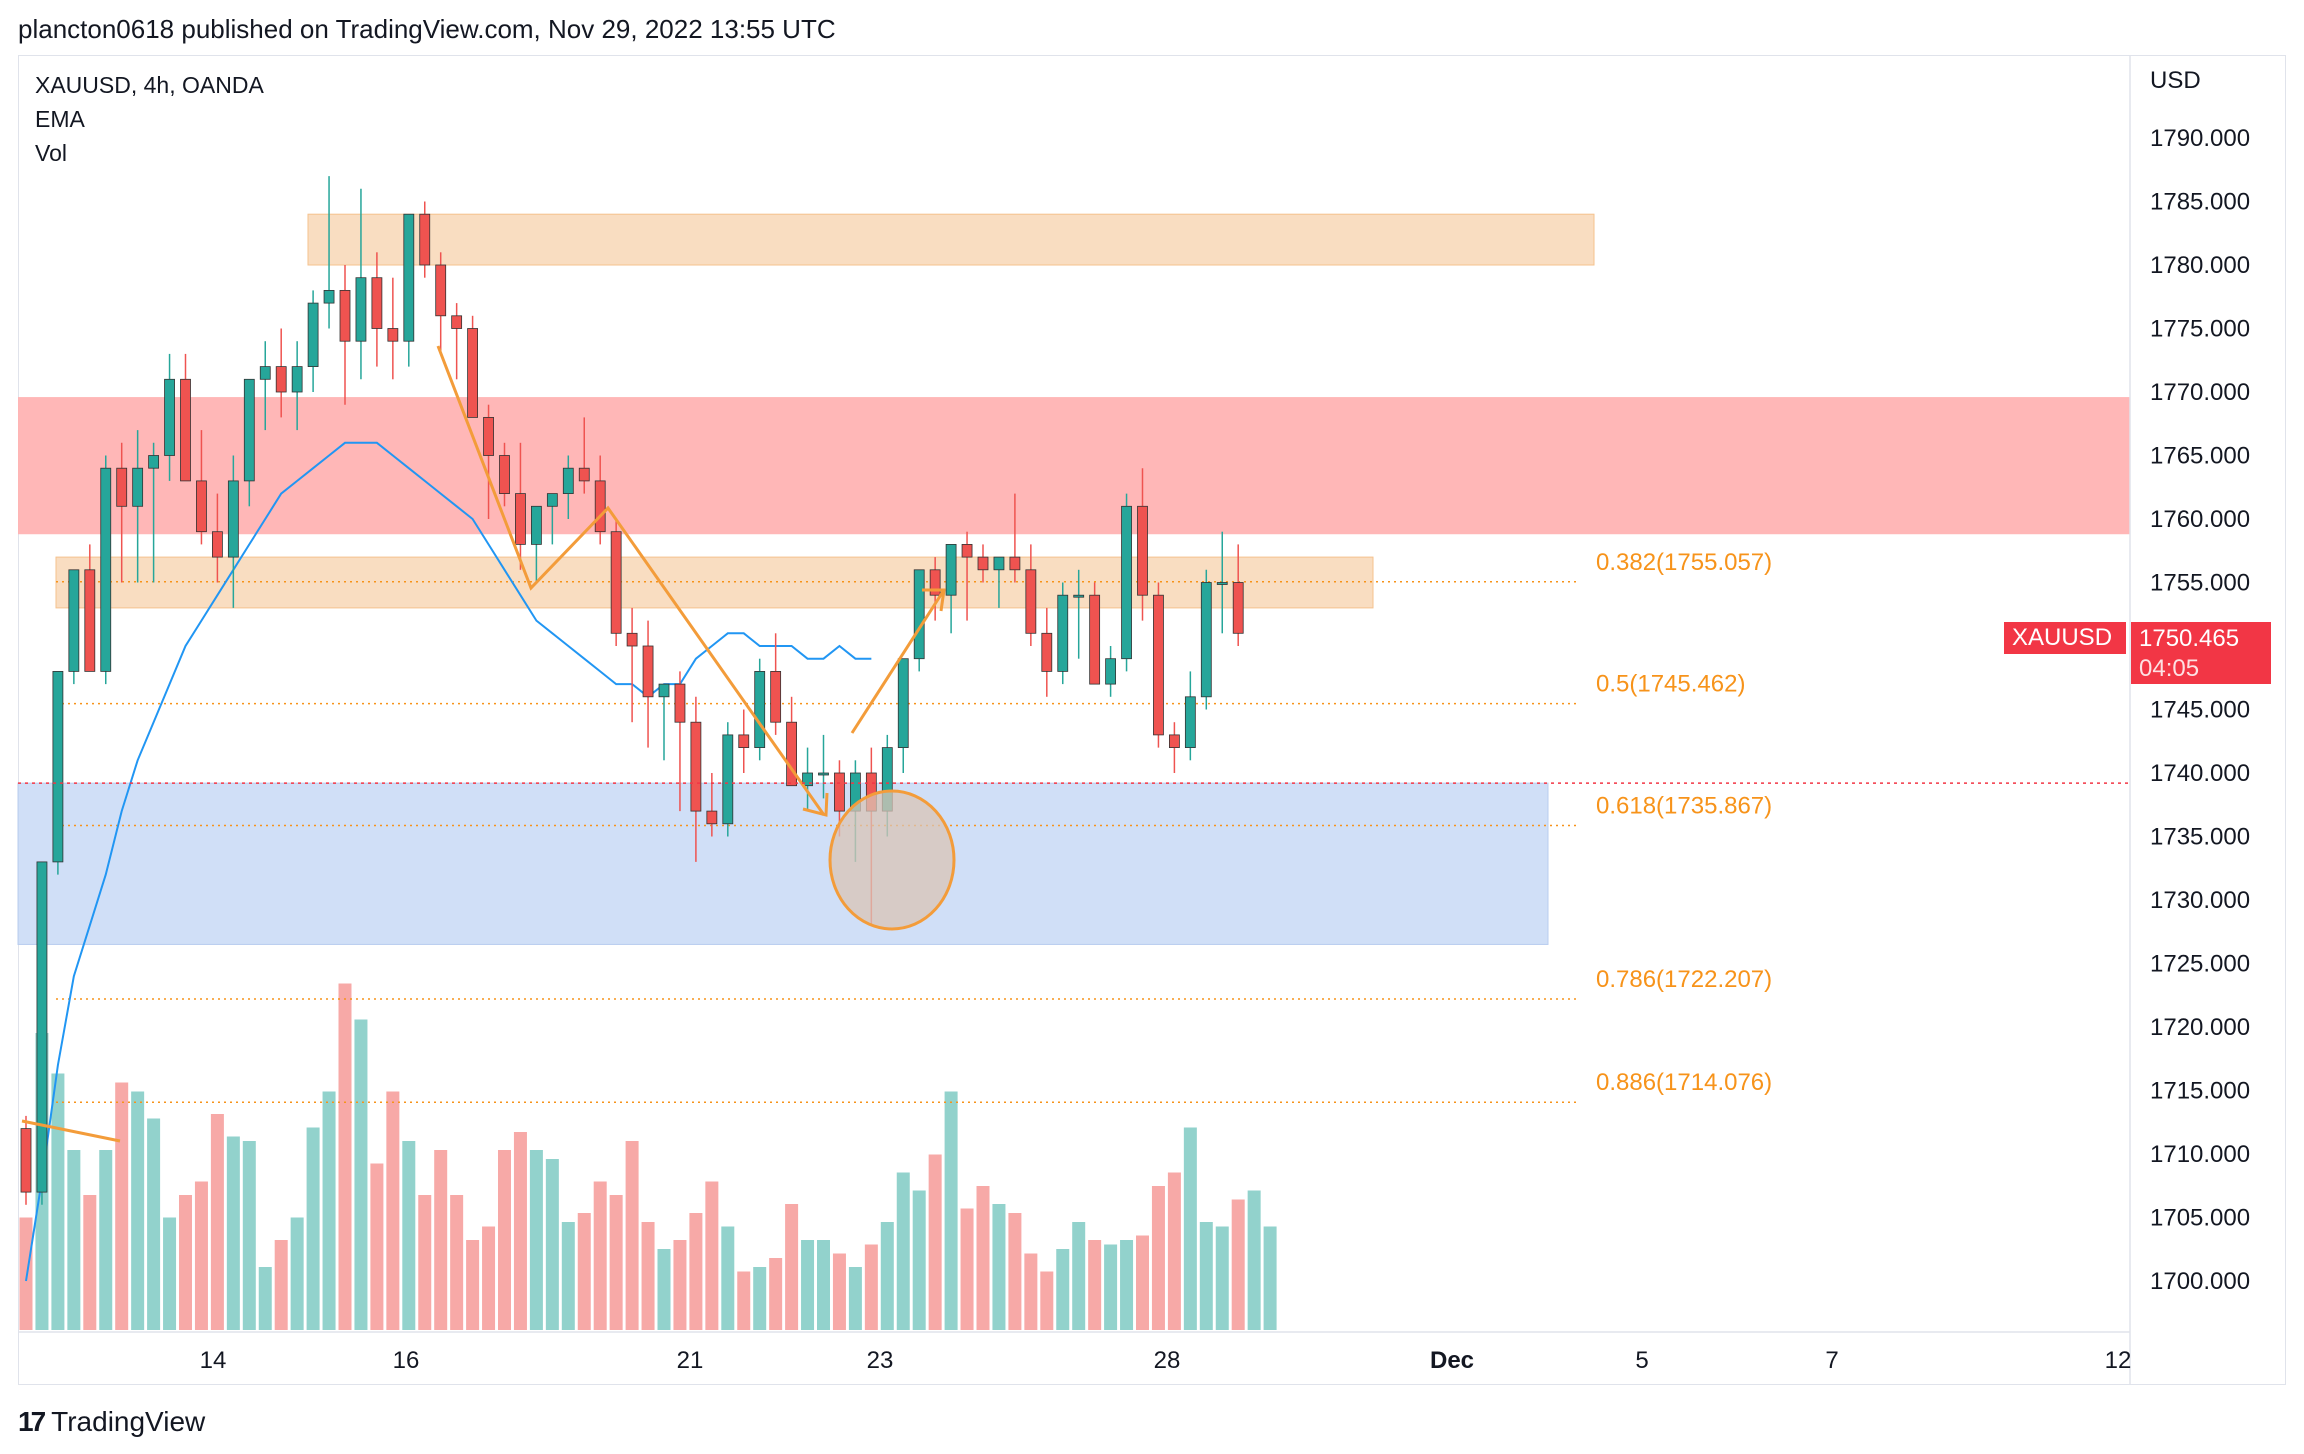 Image resolution: width=2304 pixels, height=1454 pixels. Describe the element at coordinates (1684, 1082) in the screenshot. I see `fib-level-label: 0.886(1714.076)` at that location.